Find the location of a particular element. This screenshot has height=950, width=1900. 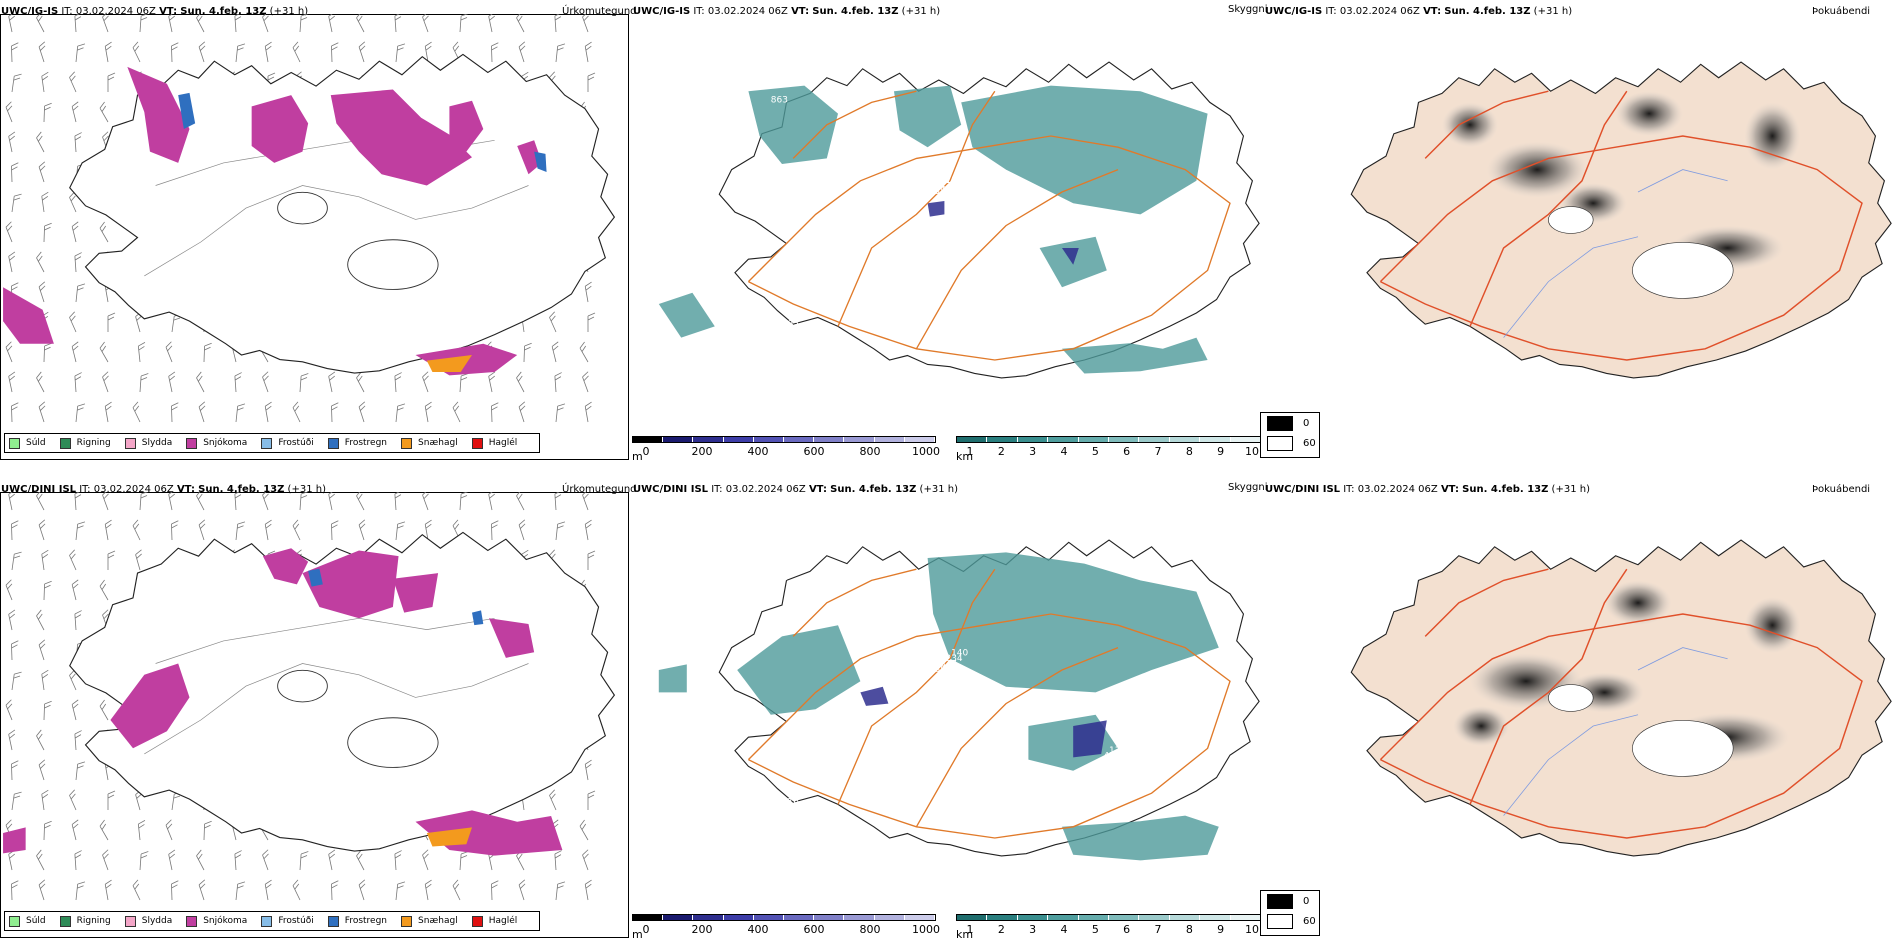

fog-legend-swatch is located at coordinates (1280, 443).